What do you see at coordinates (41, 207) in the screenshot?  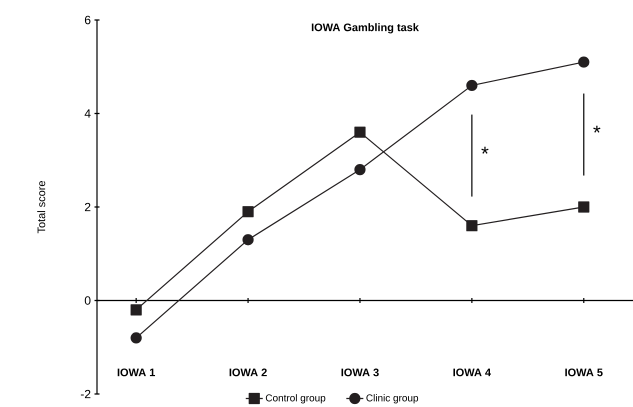 I see `y-axis-title: Total score` at bounding box center [41, 207].